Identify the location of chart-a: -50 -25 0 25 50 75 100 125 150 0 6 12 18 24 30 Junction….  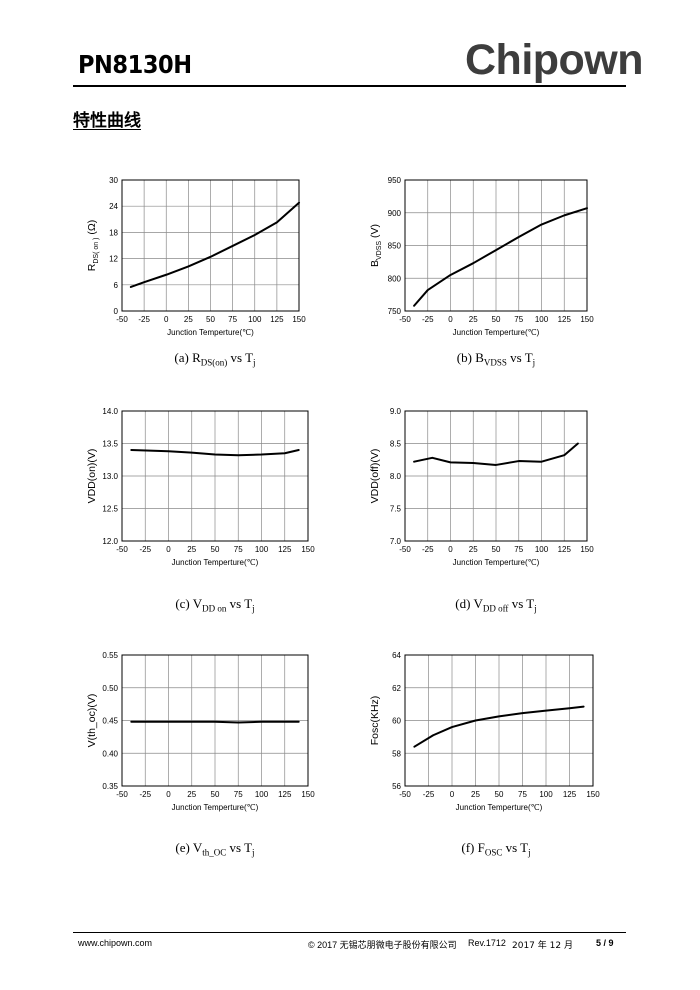
(196, 256).